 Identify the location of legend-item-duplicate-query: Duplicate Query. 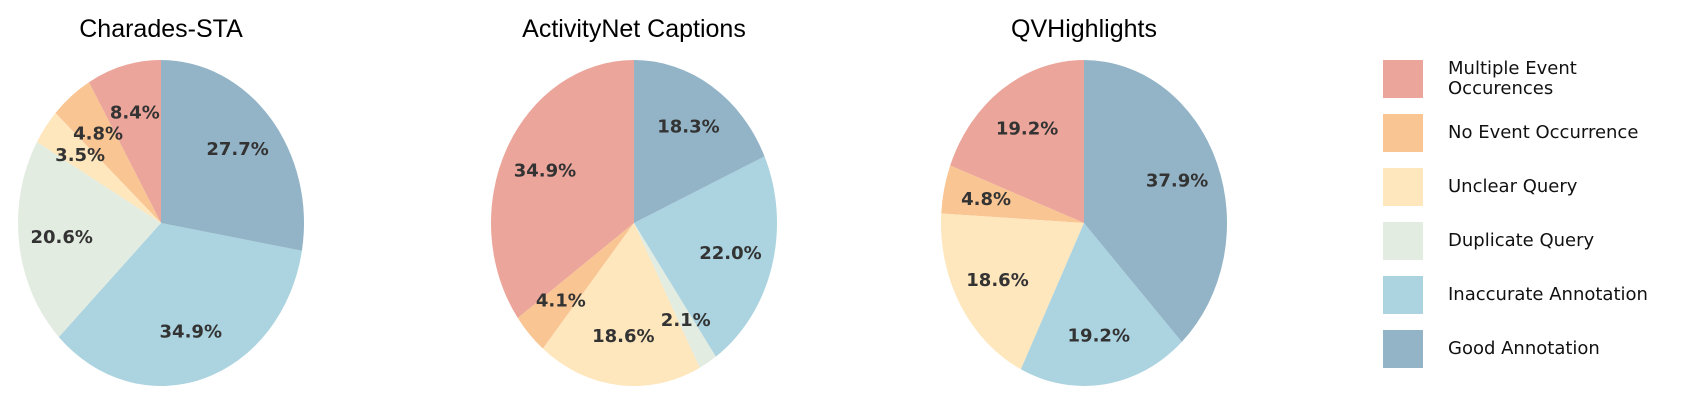
(1538, 241).